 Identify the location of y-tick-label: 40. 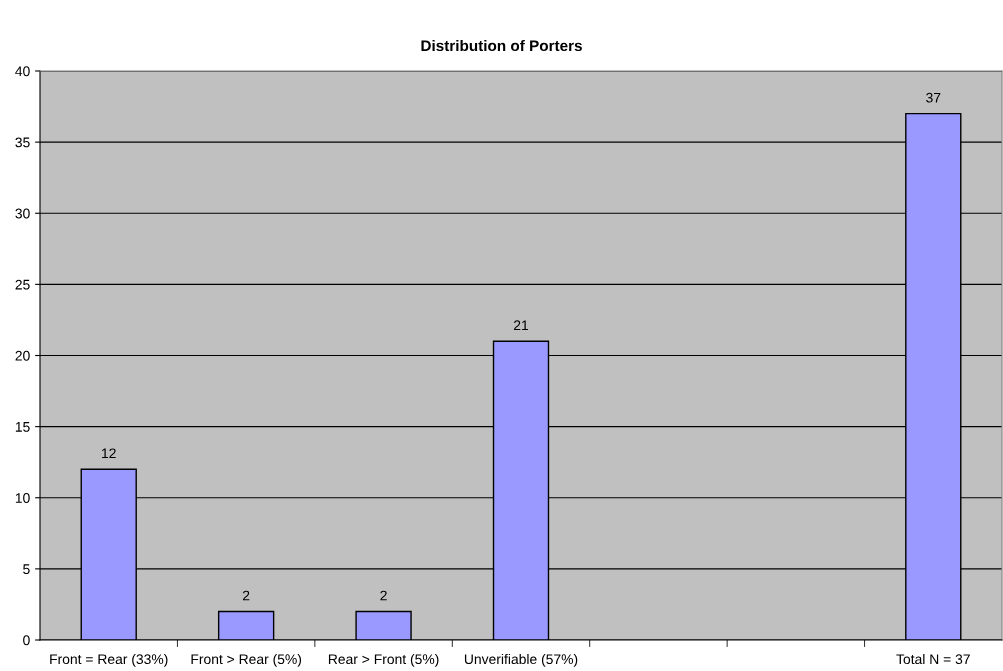
(22, 71).